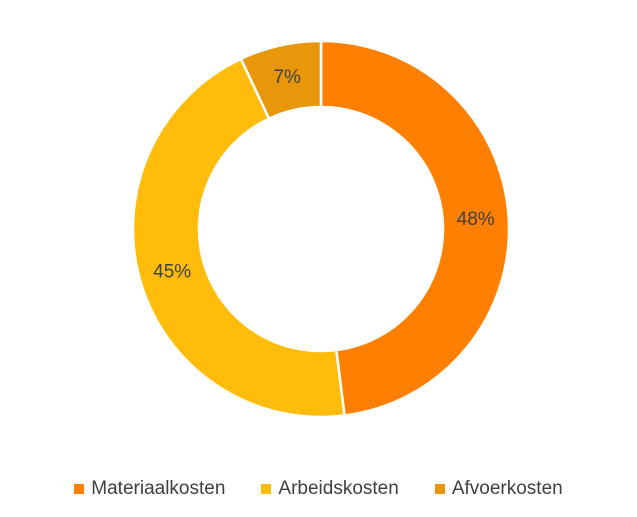  I want to click on legend-swatch-afvoerkosten, so click(439, 489).